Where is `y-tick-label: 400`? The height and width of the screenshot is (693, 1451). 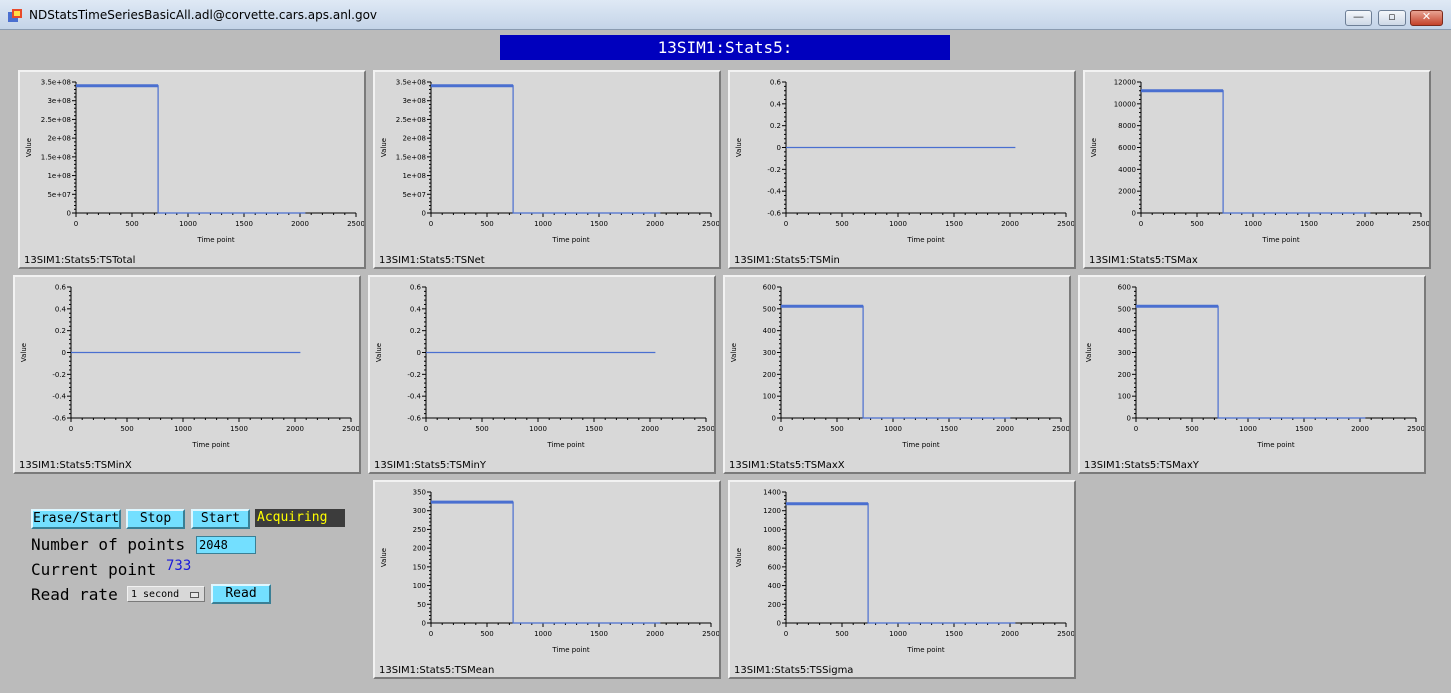 y-tick-label: 400 is located at coordinates (769, 331).